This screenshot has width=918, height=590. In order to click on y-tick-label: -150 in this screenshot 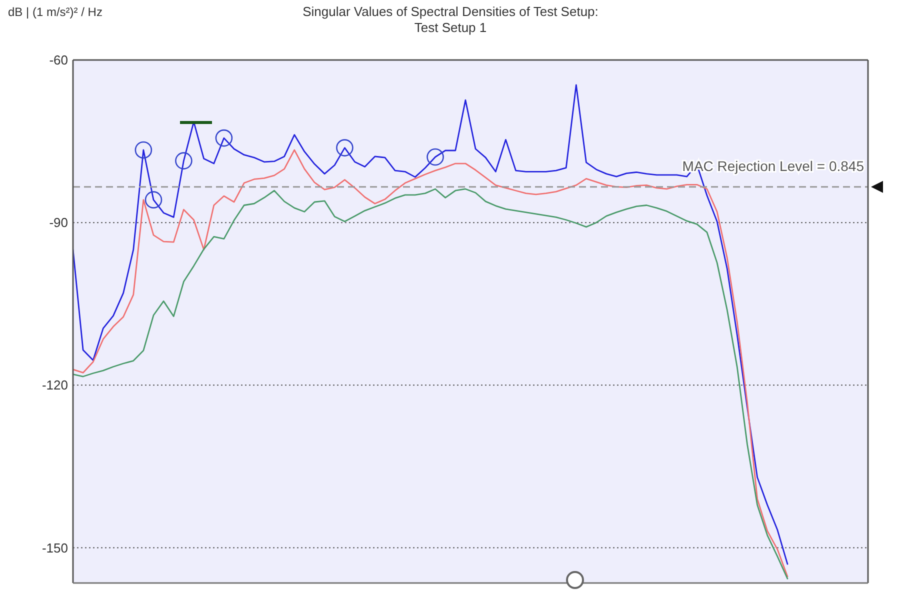, I will do `click(55, 548)`.